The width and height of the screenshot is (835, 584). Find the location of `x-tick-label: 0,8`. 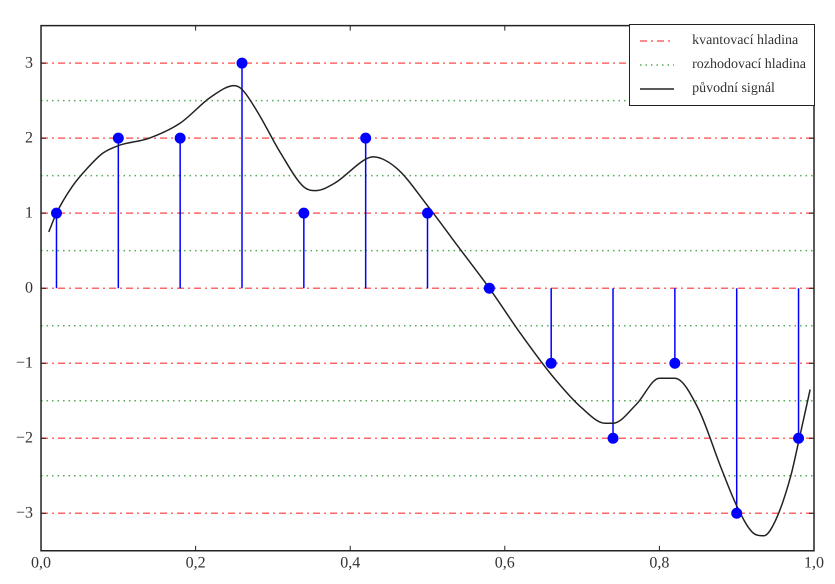

x-tick-label: 0,8 is located at coordinates (659, 563).